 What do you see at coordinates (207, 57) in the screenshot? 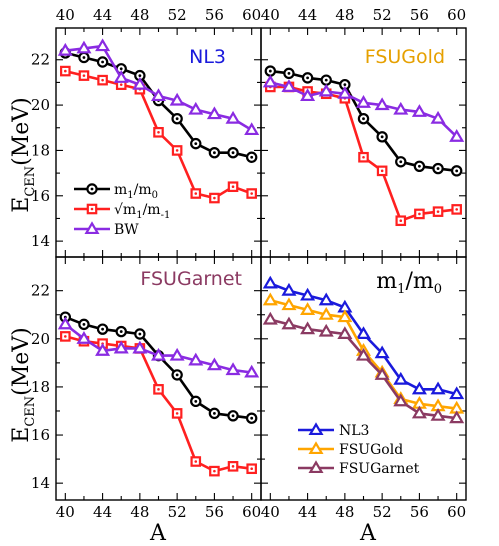
I see `panel-title: NL3` at bounding box center [207, 57].